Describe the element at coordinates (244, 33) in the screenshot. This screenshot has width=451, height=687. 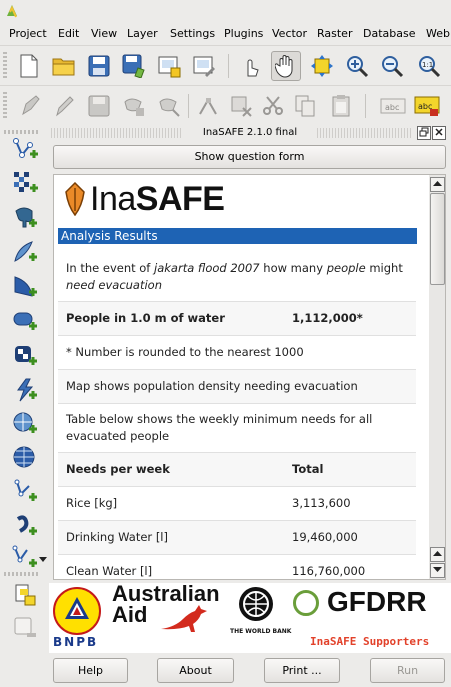
I see `menu-plugins: Plugins` at that location.